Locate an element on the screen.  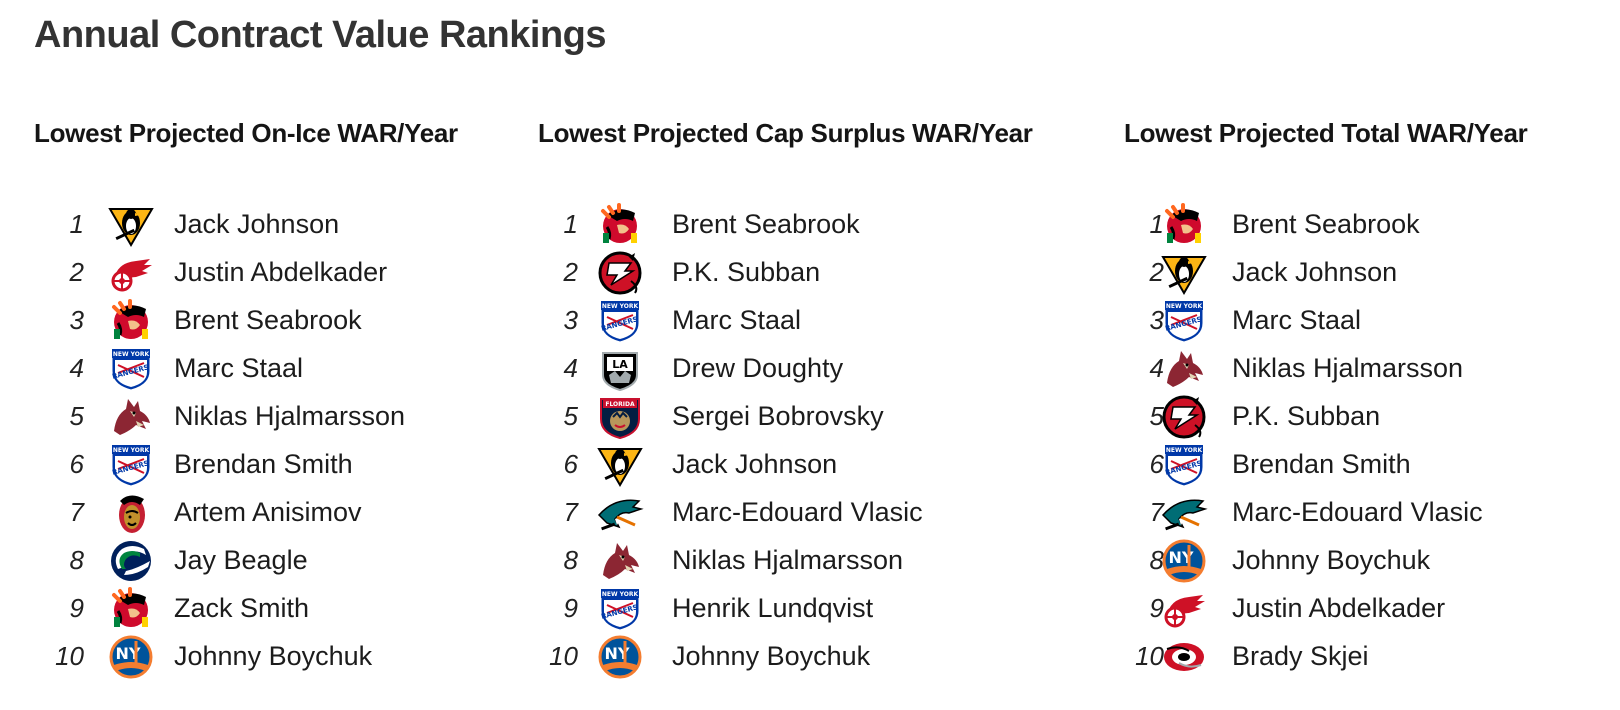
page-title: Annual Contract Value Rankings is located at coordinates (320, 35).